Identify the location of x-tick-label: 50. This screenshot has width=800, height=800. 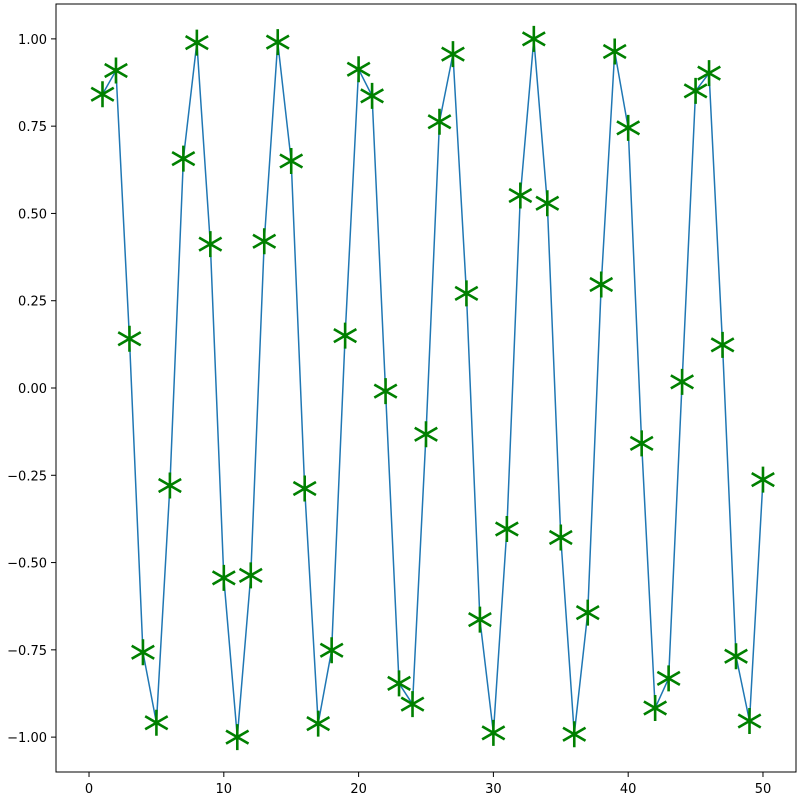
(763, 789).